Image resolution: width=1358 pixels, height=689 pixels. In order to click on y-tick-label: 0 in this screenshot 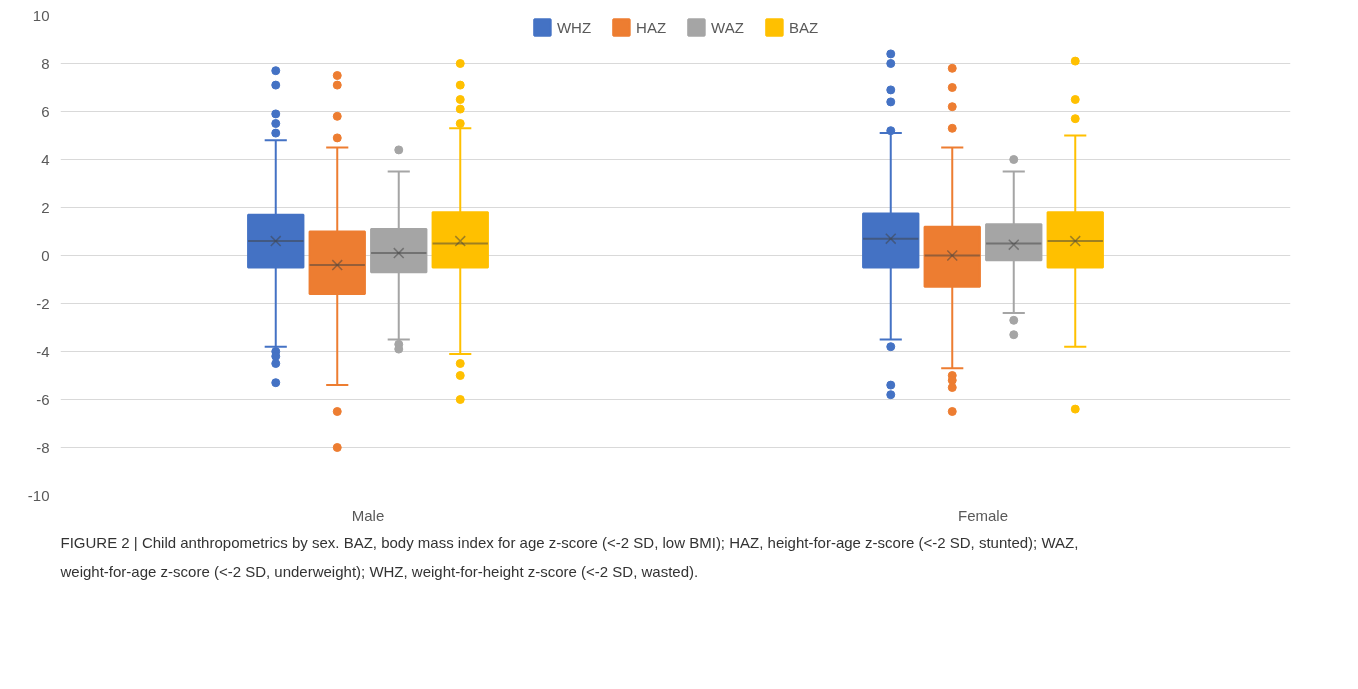, I will do `click(45, 255)`.